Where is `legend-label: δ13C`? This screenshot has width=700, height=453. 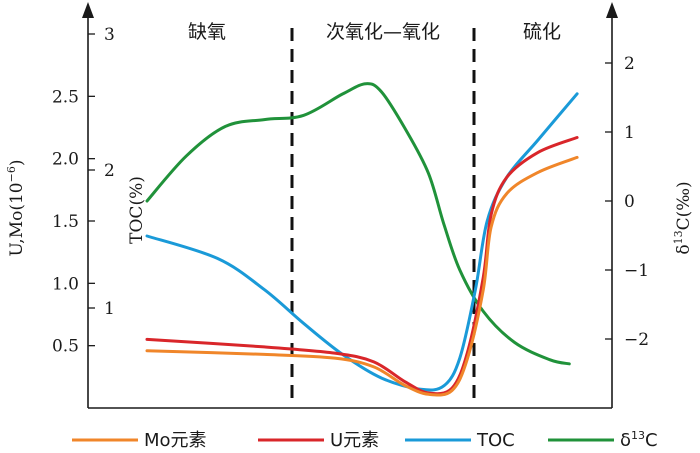 legend-label: δ13C is located at coordinates (639, 440).